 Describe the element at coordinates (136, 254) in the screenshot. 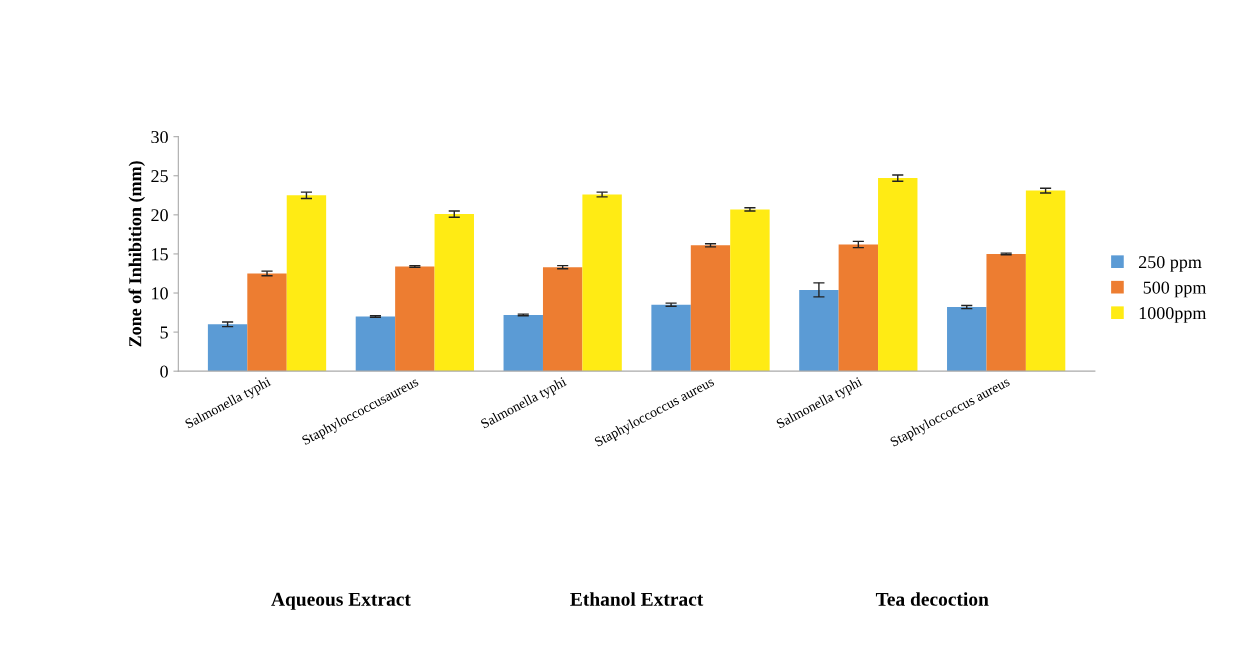

I see `y-axis-title: Zone of Inhibition (mm)` at that location.